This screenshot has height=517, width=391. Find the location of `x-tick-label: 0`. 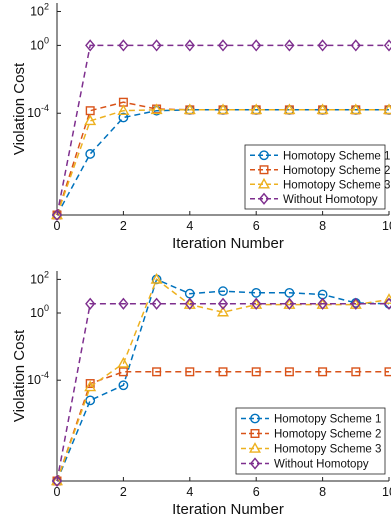

x-tick-label: 0 is located at coordinates (57, 226).